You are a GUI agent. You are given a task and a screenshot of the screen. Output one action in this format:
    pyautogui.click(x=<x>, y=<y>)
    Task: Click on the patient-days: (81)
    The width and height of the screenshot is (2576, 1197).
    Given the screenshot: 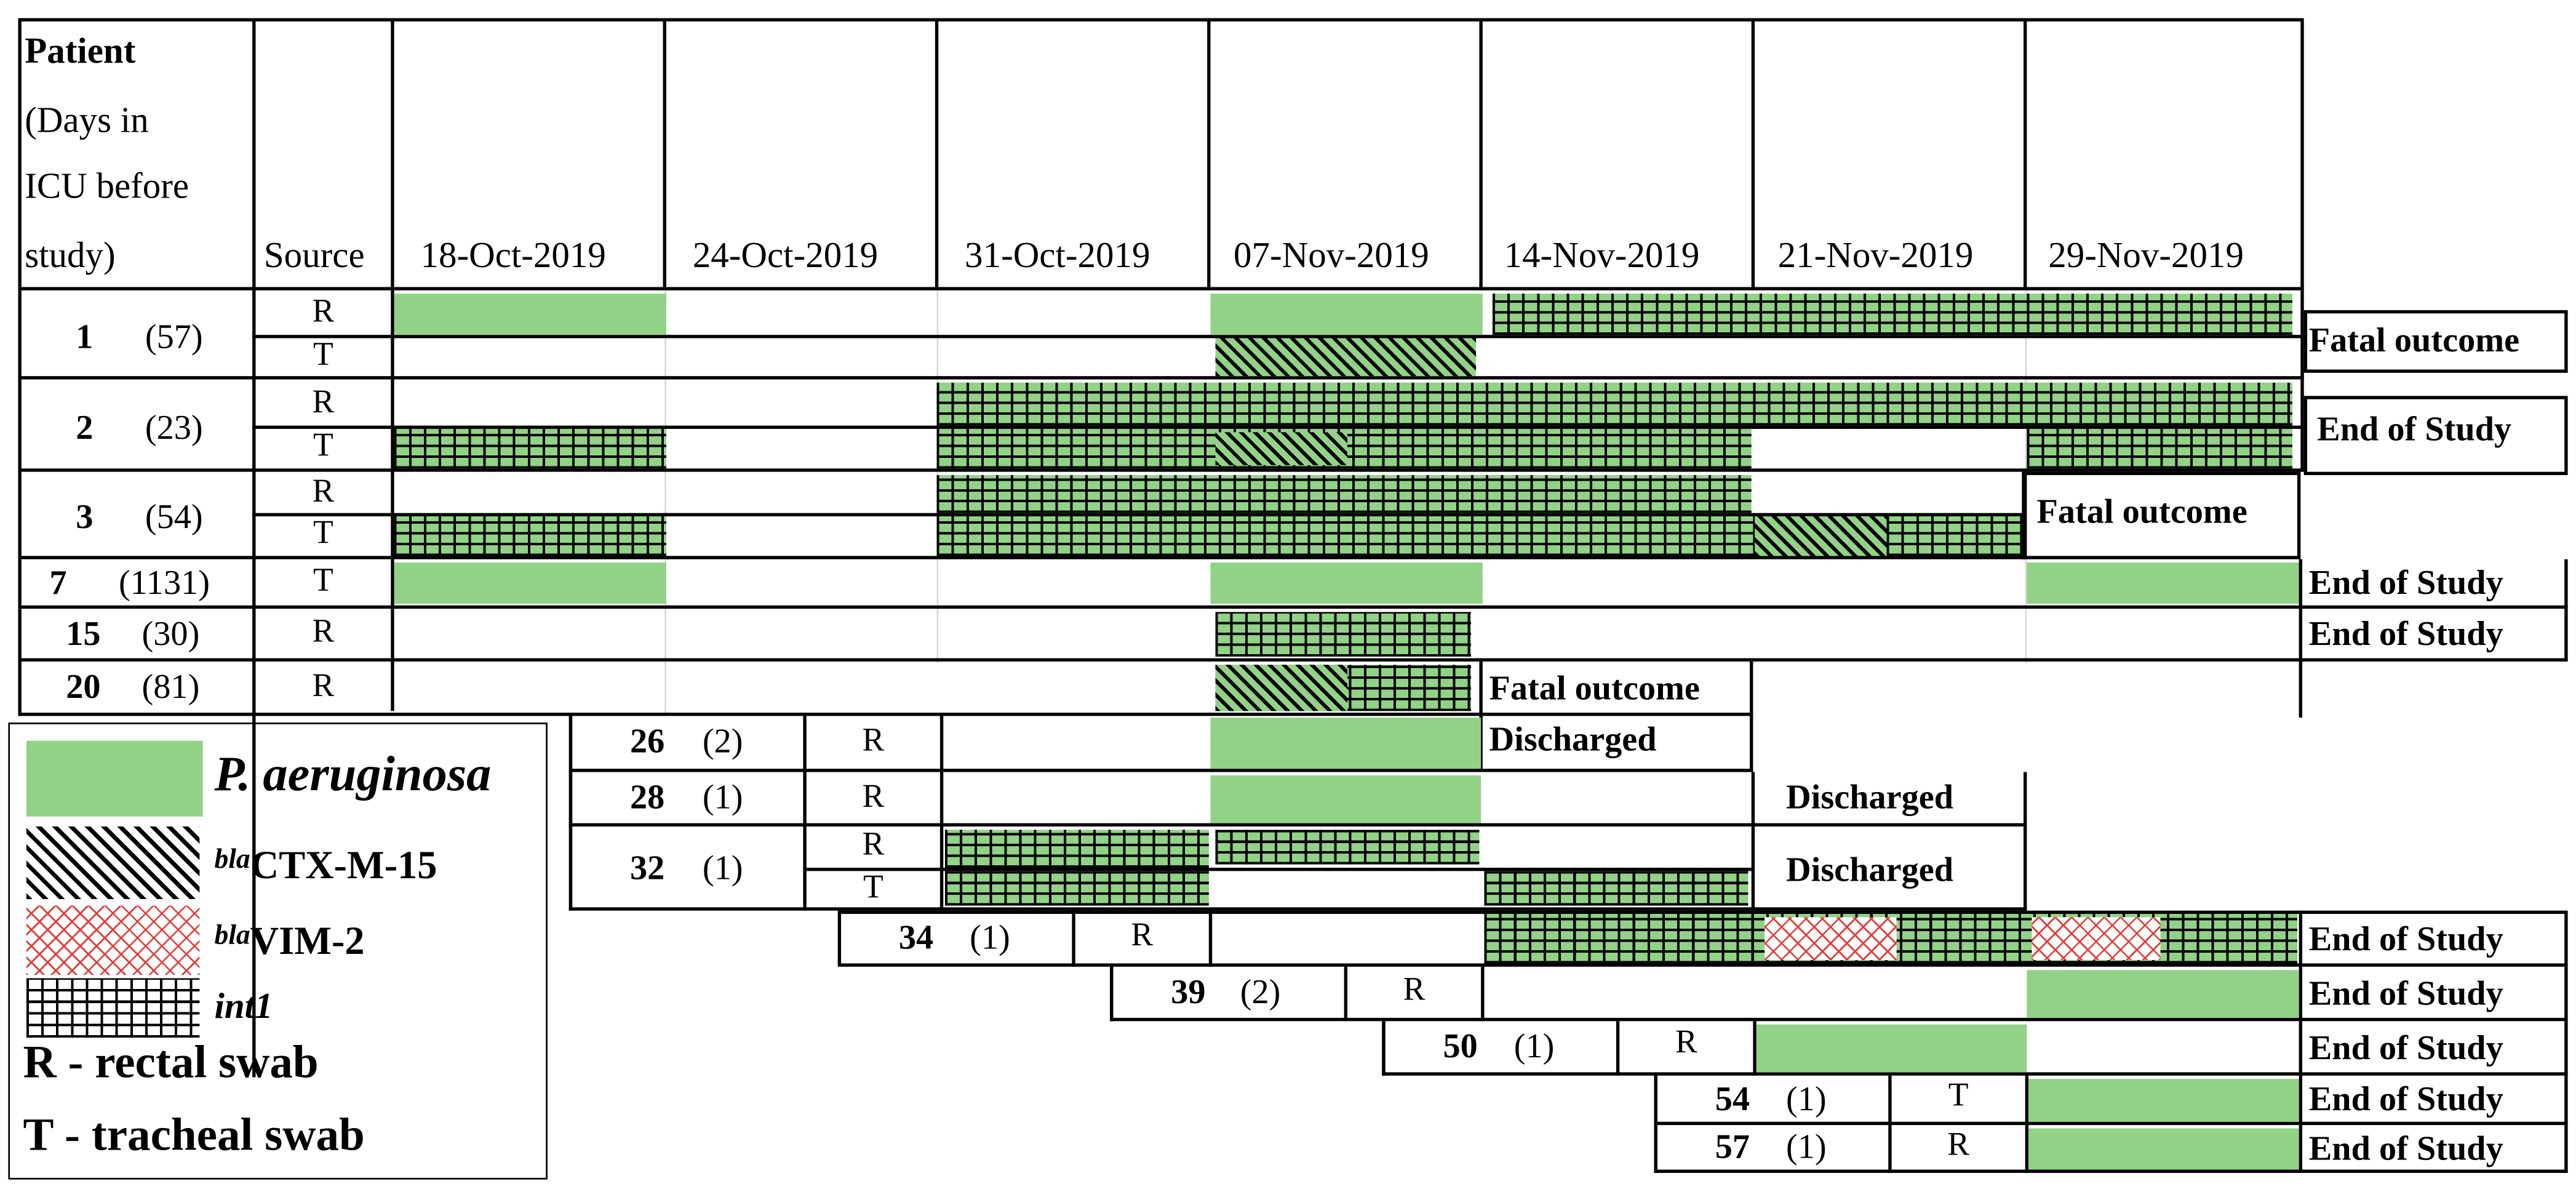 What is the action you would take?
    pyautogui.click(x=171, y=686)
    